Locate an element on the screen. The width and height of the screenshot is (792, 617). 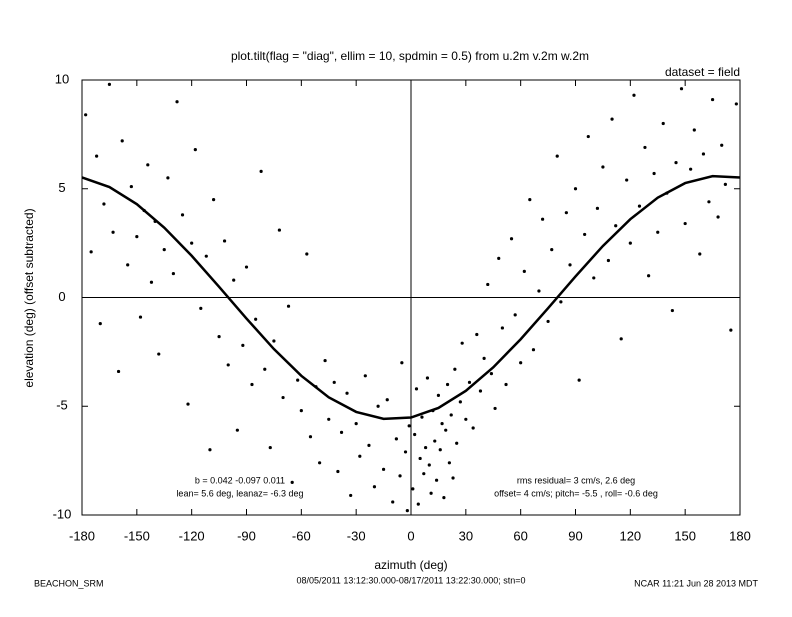
x-tick-label: -180 is located at coordinates (82, 535).